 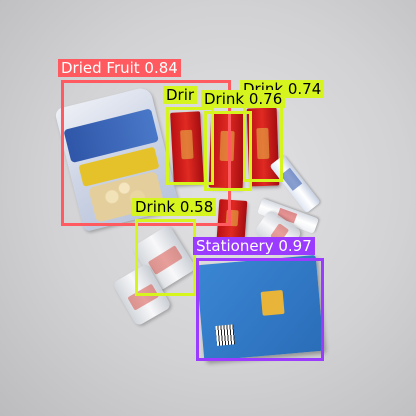 What do you see at coordinates (146, 153) in the screenshot?
I see `detection-box-dried-fruit` at bounding box center [146, 153].